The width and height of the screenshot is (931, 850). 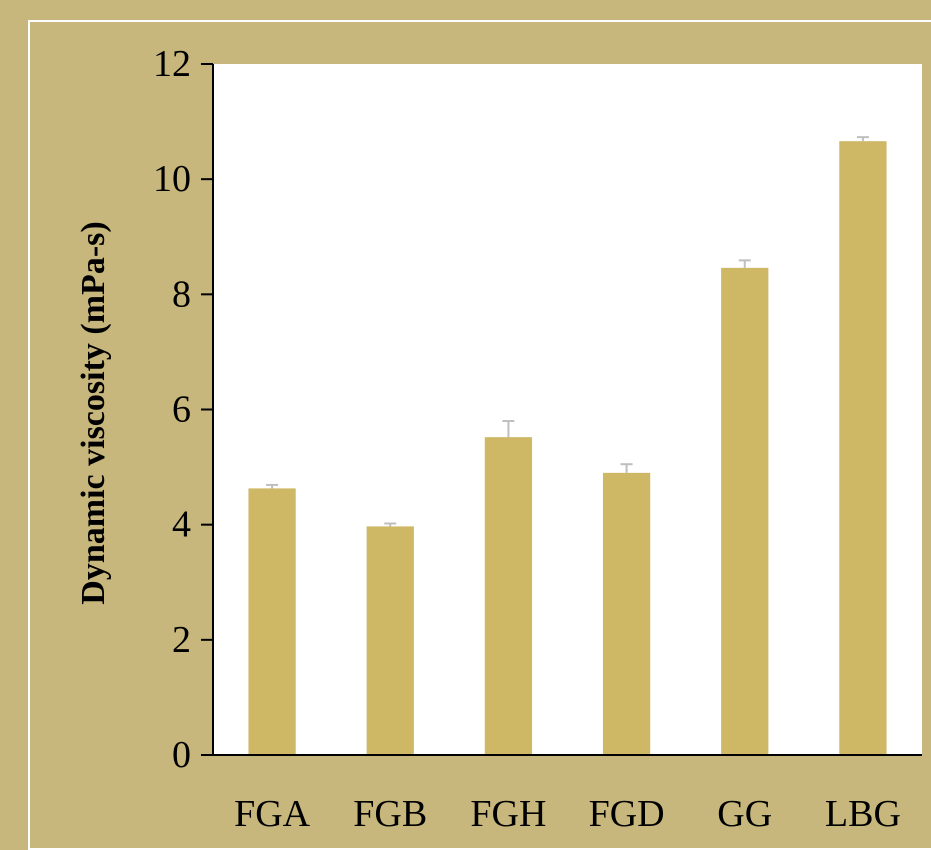 What do you see at coordinates (93, 412) in the screenshot?
I see `y-axis-label: Dynamic viscosity (mPa-s)` at bounding box center [93, 412].